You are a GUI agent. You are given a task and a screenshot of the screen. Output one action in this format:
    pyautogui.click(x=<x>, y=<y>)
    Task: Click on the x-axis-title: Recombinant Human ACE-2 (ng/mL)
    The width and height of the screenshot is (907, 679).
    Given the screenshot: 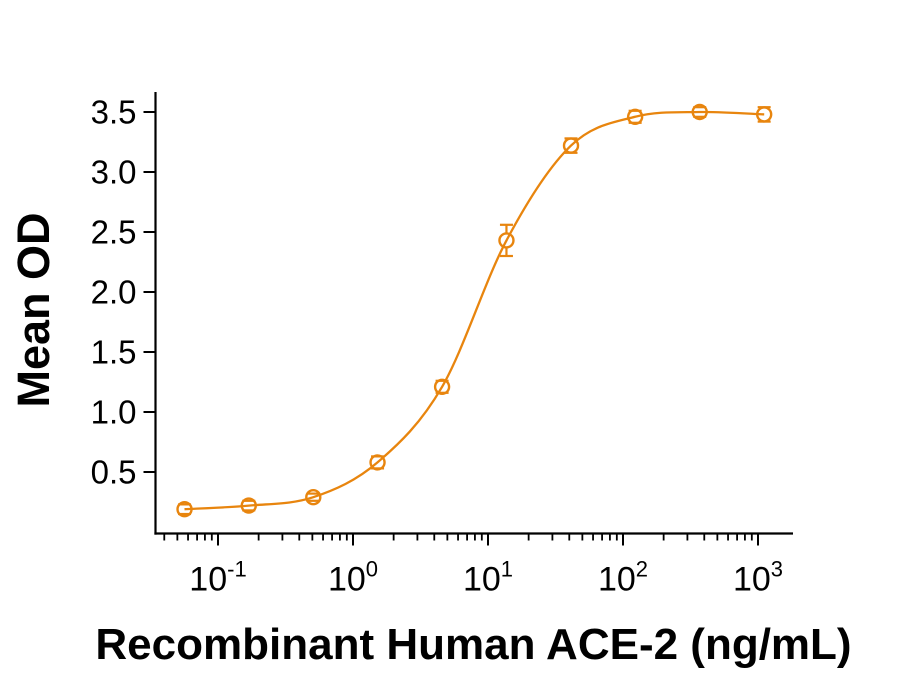 What is the action you would take?
    pyautogui.click(x=473, y=644)
    